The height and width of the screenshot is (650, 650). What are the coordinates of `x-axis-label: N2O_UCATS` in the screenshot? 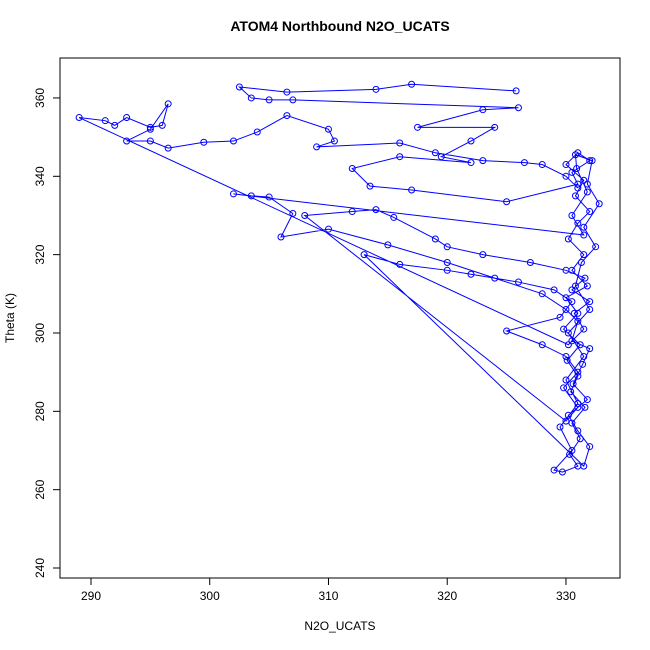 It's located at (339, 626).